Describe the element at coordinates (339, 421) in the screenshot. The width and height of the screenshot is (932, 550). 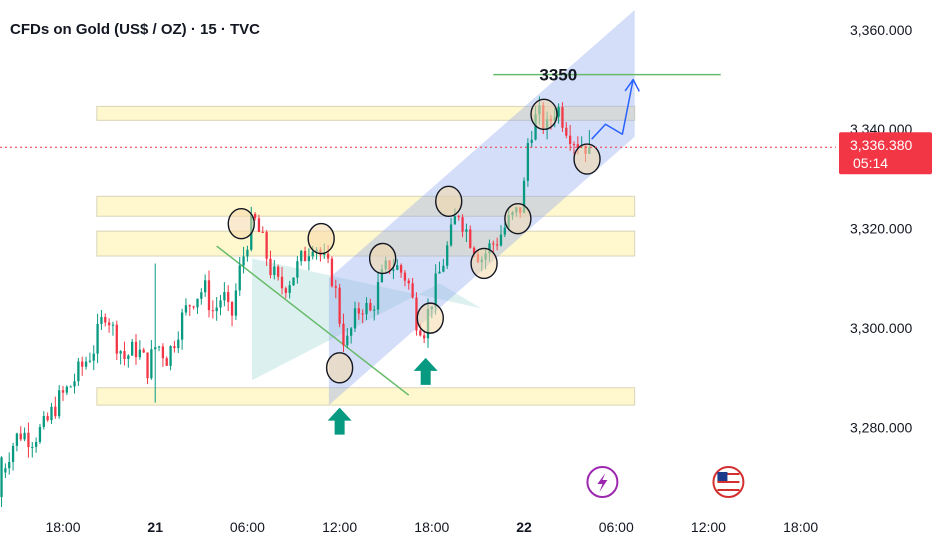
I see `up-arrow-icon` at that location.